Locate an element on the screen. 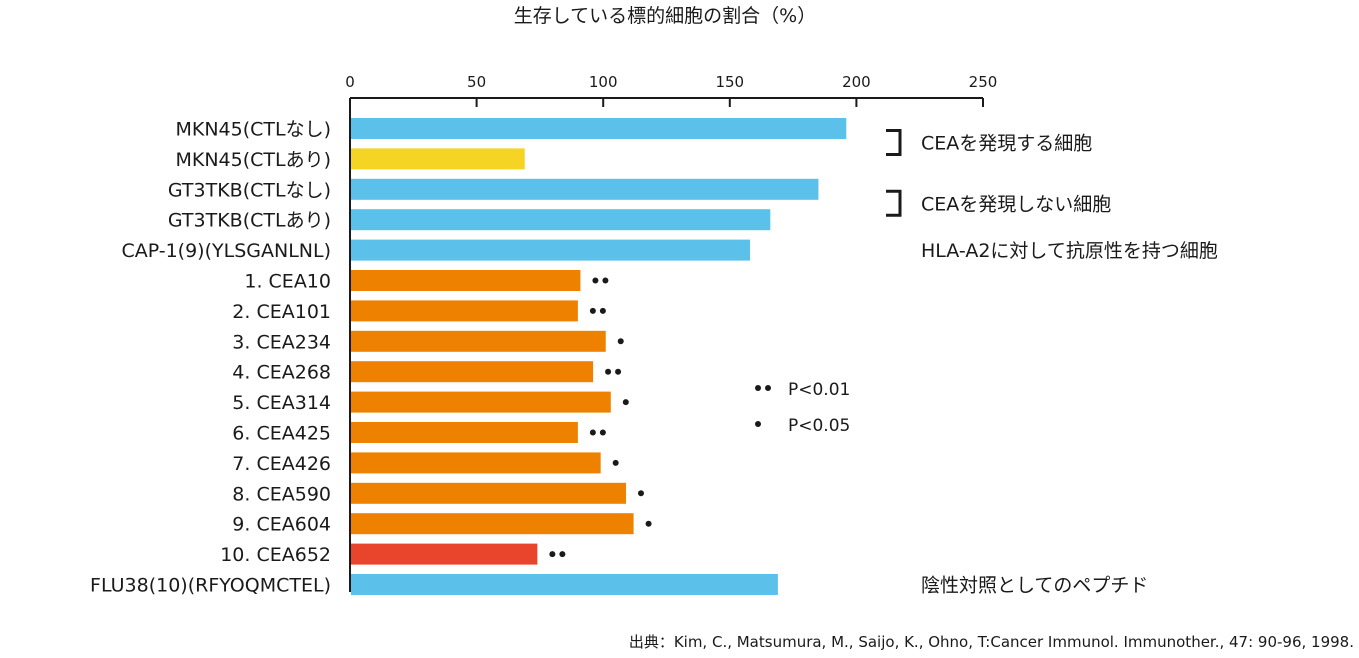 The height and width of the screenshot is (658, 1359). group-label: CEAを発現する細胞 is located at coordinates (1006, 144).